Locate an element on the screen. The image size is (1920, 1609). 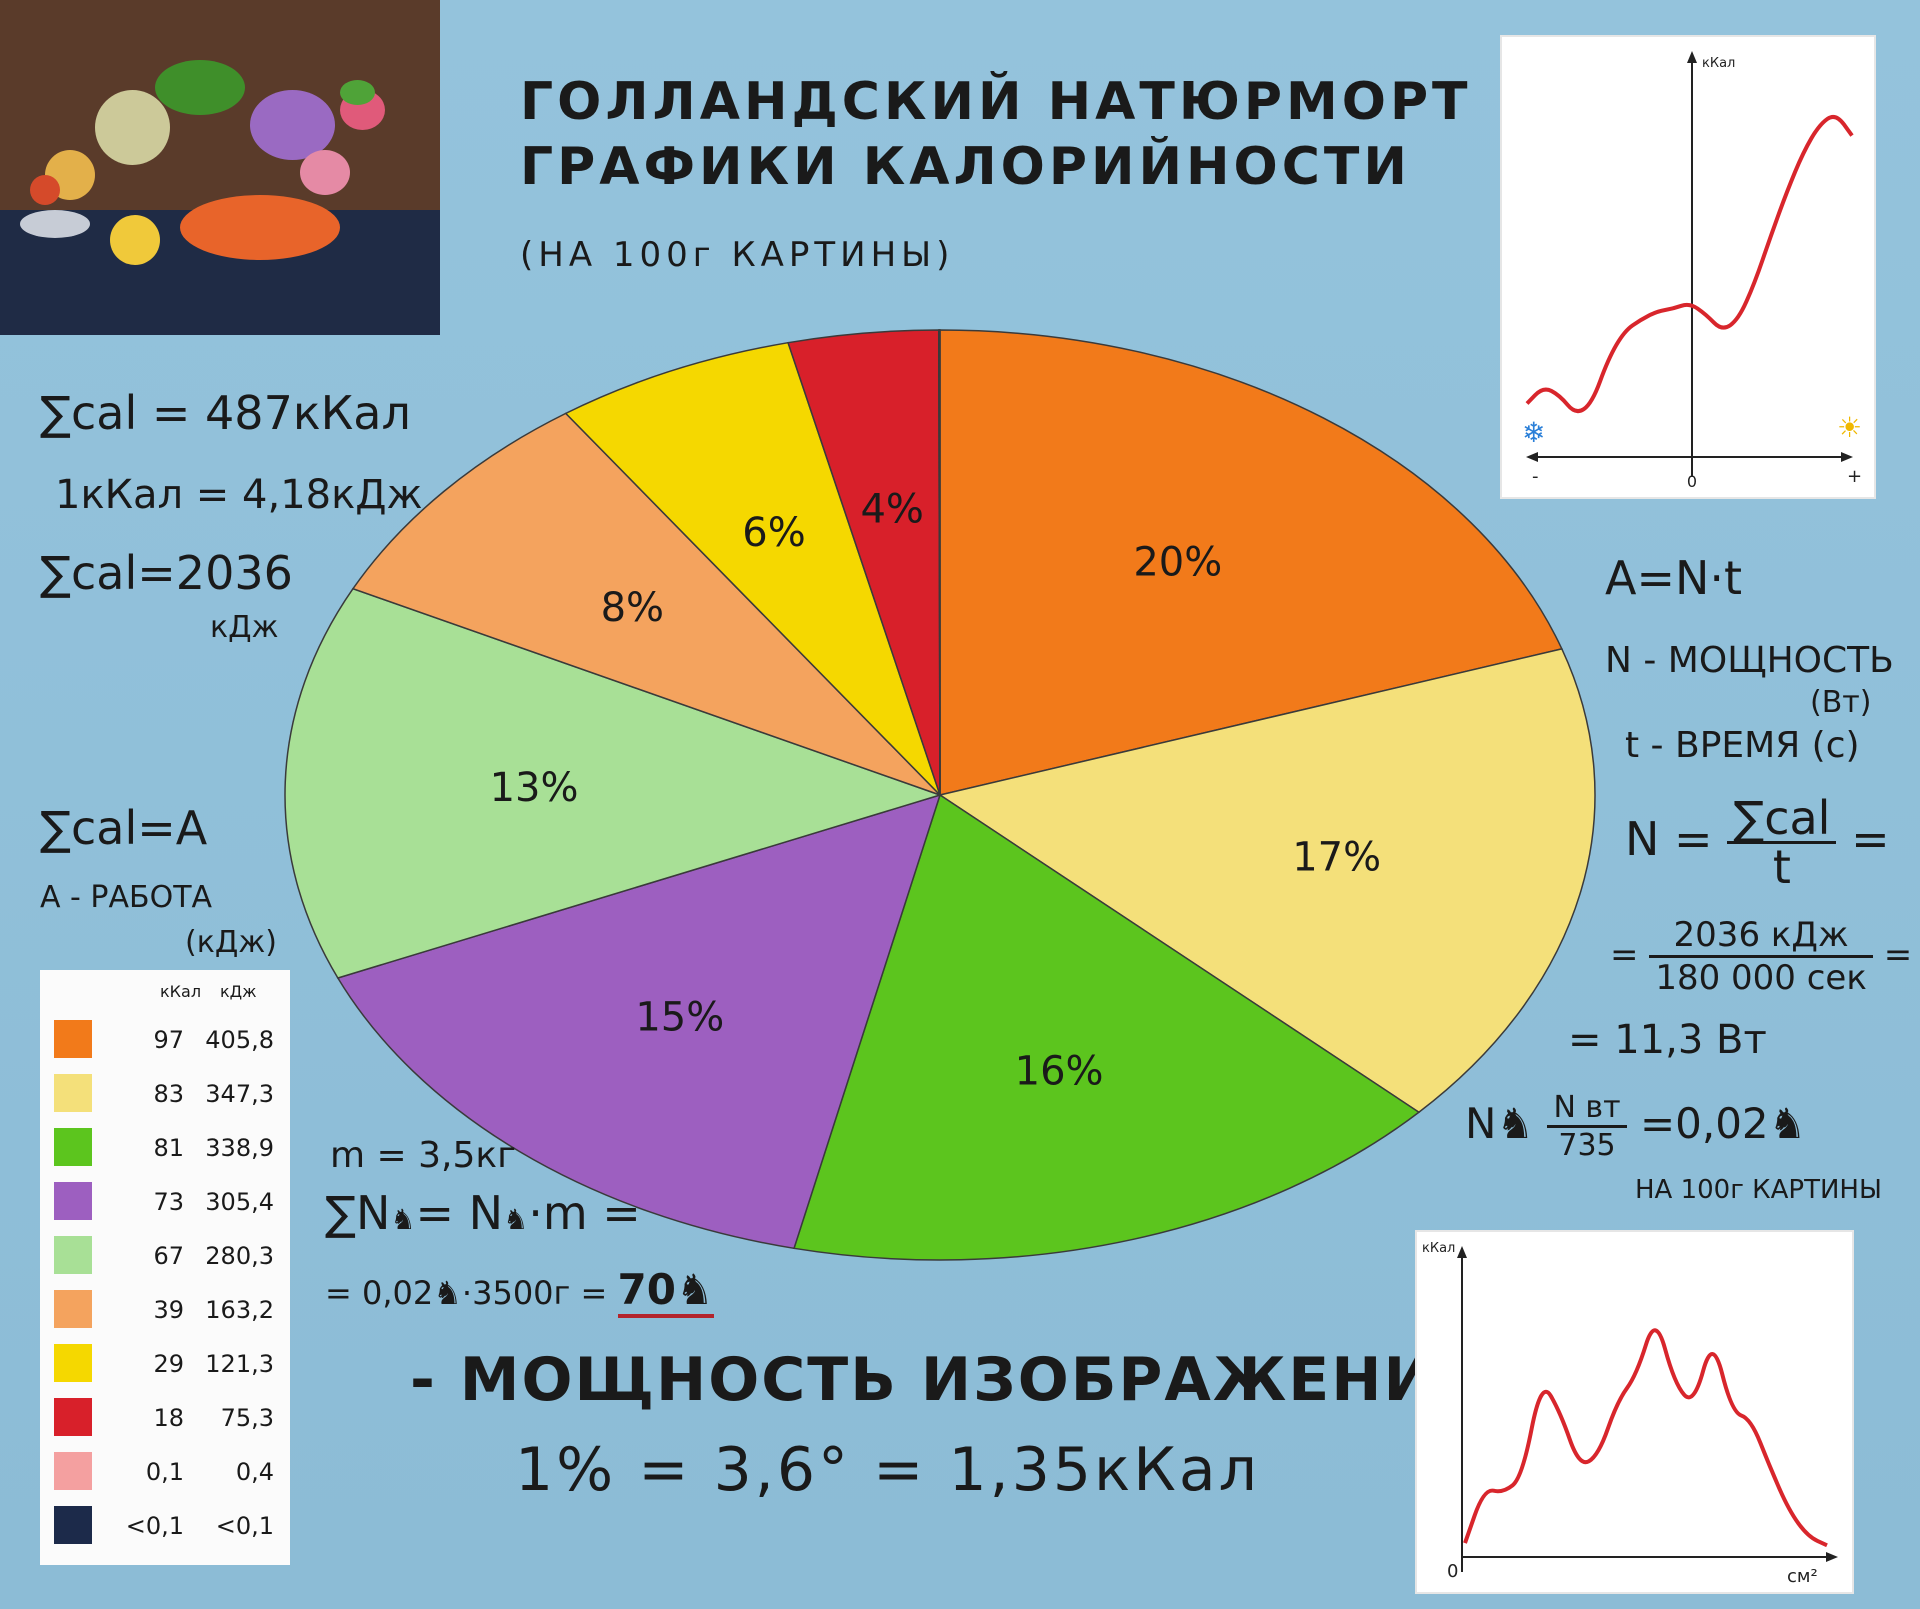
top-graph-minus: - is located at coordinates (1535, 476).